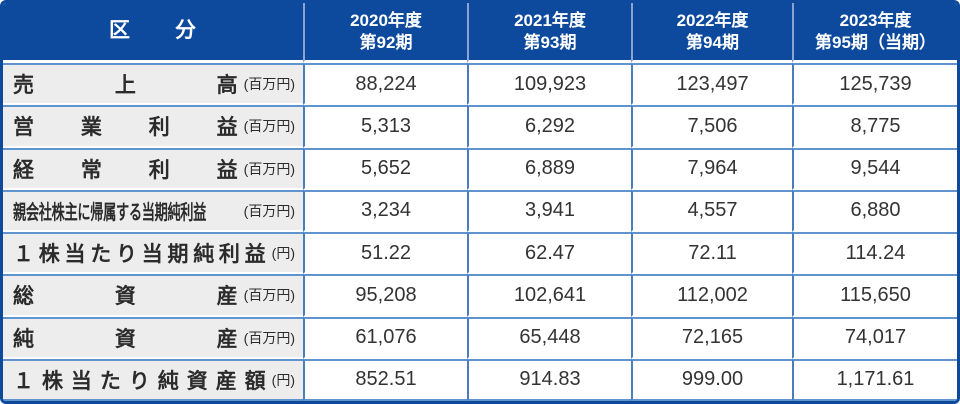 Image resolution: width=960 pixels, height=404 pixels. What do you see at coordinates (385, 84) in the screenshot?
I see `value-cell: 88,224` at bounding box center [385, 84].